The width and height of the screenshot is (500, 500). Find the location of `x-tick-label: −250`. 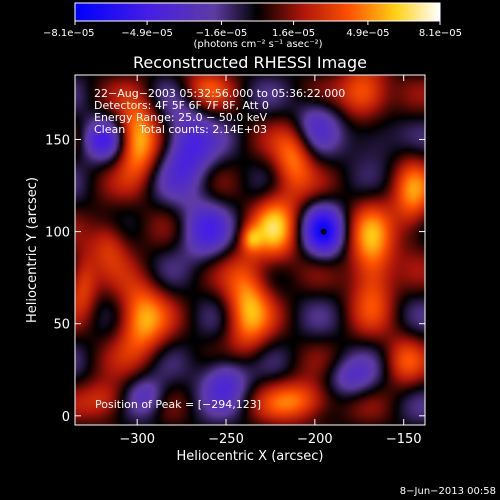

x-tick-label: −250 is located at coordinates (226, 439).